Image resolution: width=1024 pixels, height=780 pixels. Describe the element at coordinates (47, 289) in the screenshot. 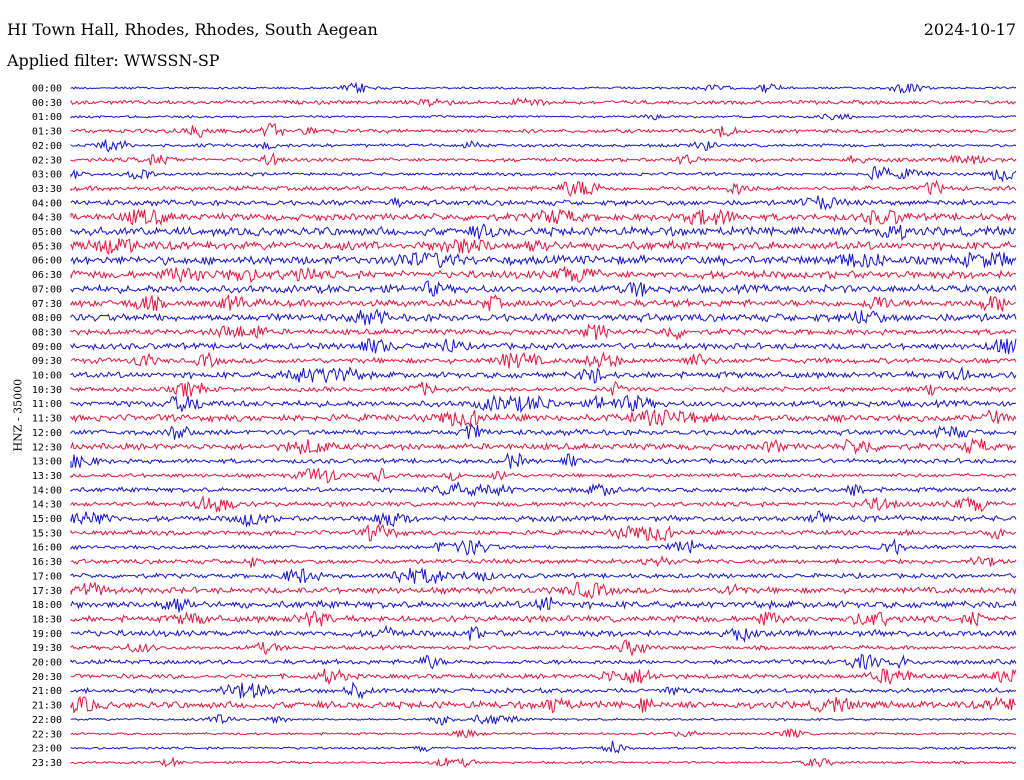

I see `row-time-label: 07:00` at that location.